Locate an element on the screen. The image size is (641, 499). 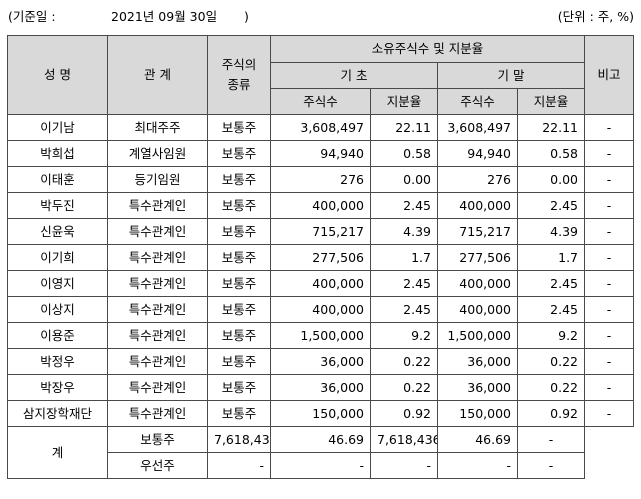
holder-name-cell: 삼지장학재단 is located at coordinates (57, 413).